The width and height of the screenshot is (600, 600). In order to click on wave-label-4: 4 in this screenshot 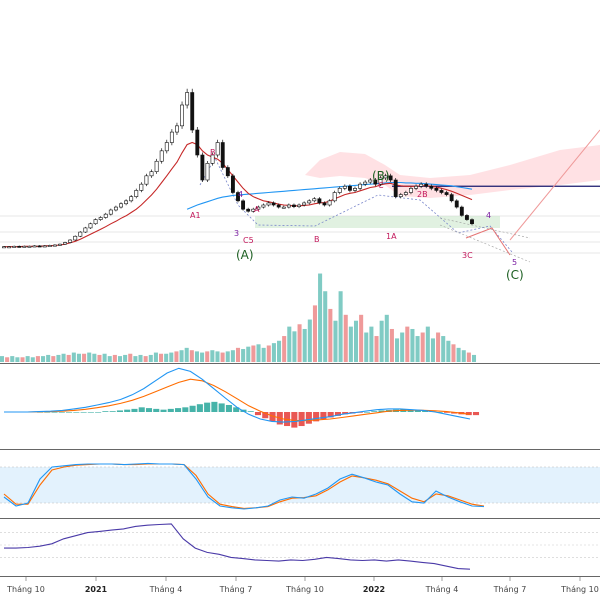, I will do `click(240, 194)`.